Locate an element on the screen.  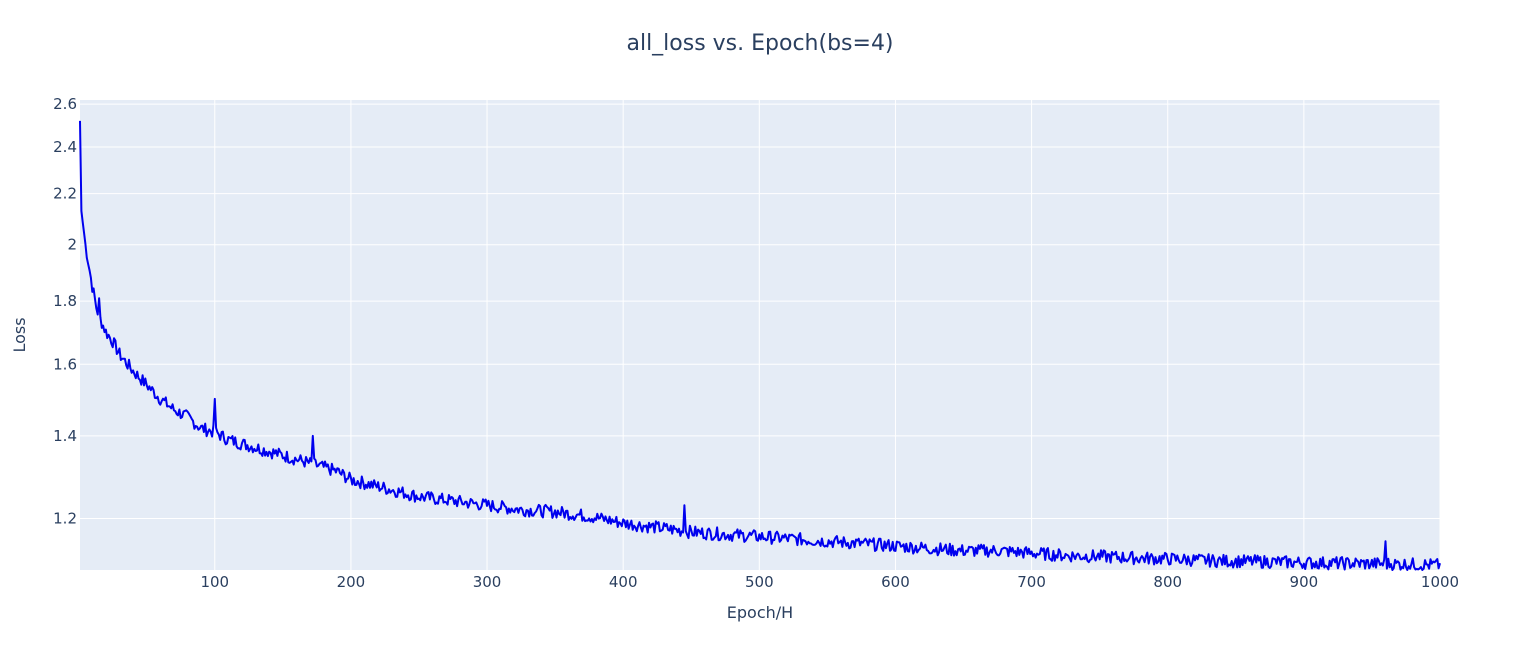
y-axis-ticks: 1.2 1.4 1.6 1.8 2 2.2 2.4 2.6 is located at coordinates (65, 311).